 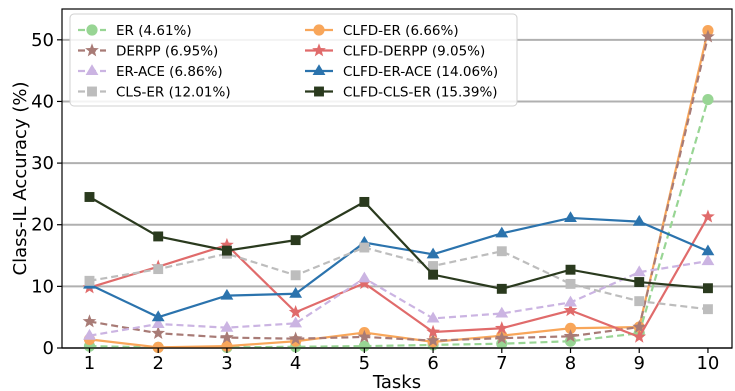 What do you see at coordinates (639, 363) in the screenshot?
I see `x-tick-label: 9` at bounding box center [639, 363].